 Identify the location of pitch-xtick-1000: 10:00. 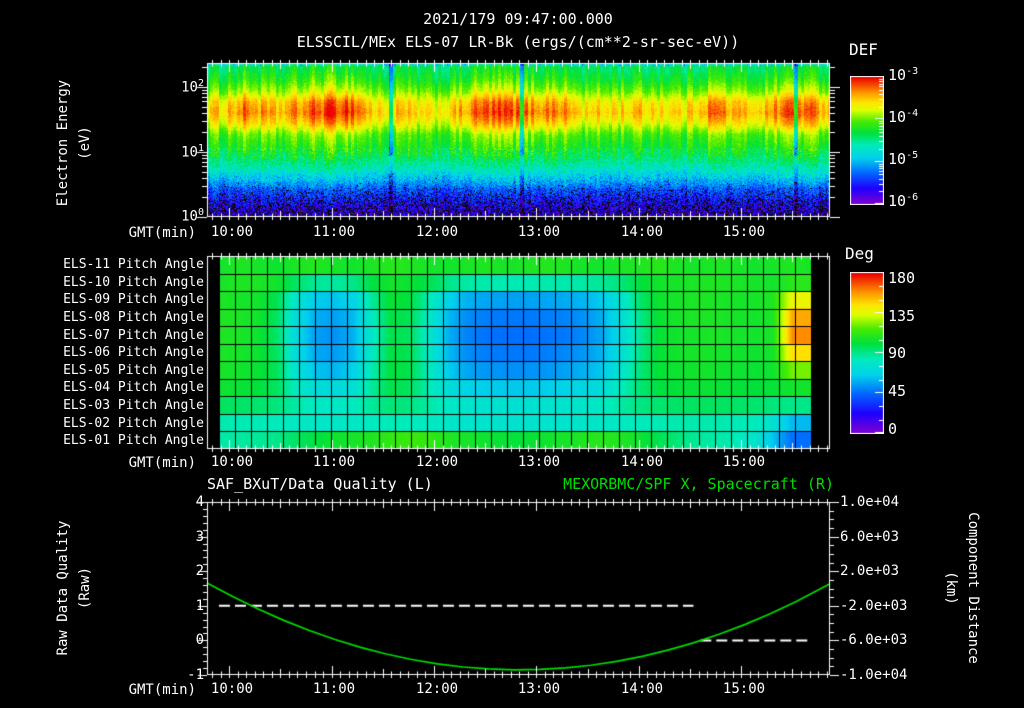
(232, 462).